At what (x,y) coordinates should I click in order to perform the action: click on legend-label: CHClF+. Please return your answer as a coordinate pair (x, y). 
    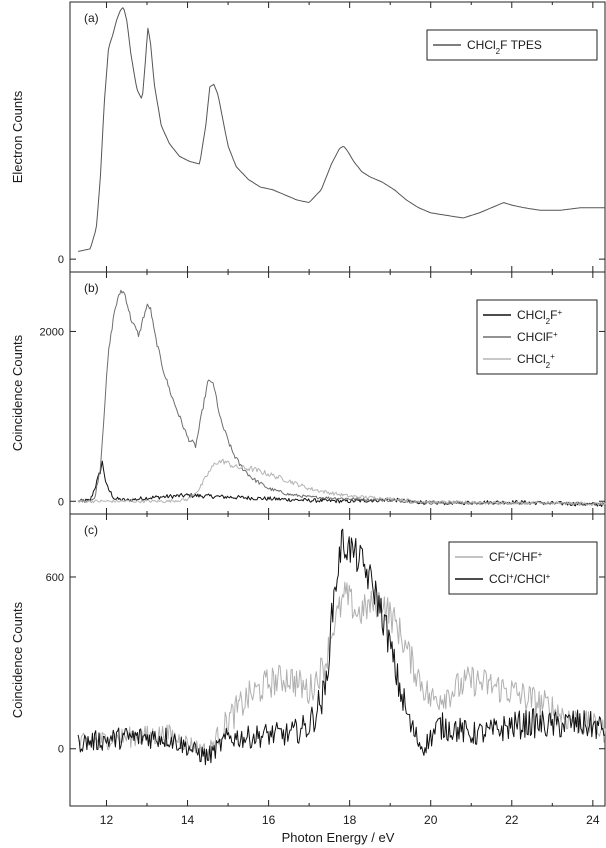
    Looking at the image, I should click on (537, 337).